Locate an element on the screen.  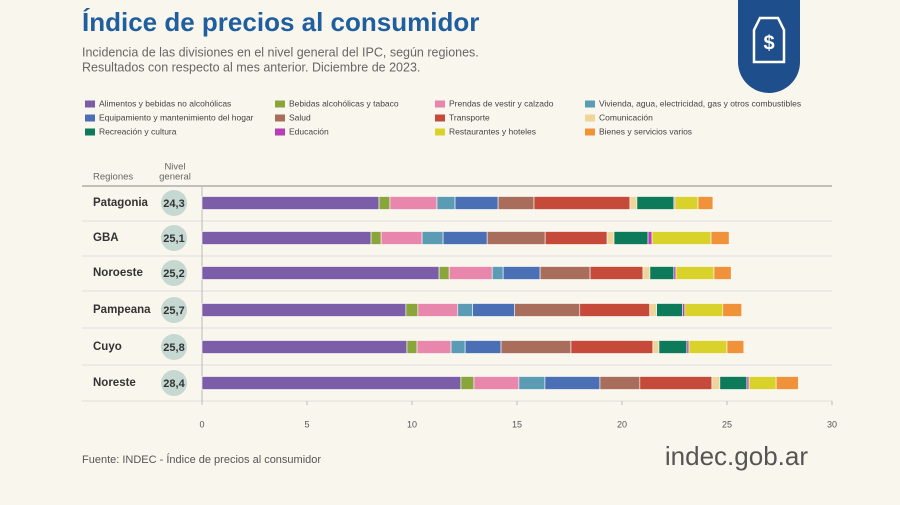
total-label: 25,8 is located at coordinates (173, 348).